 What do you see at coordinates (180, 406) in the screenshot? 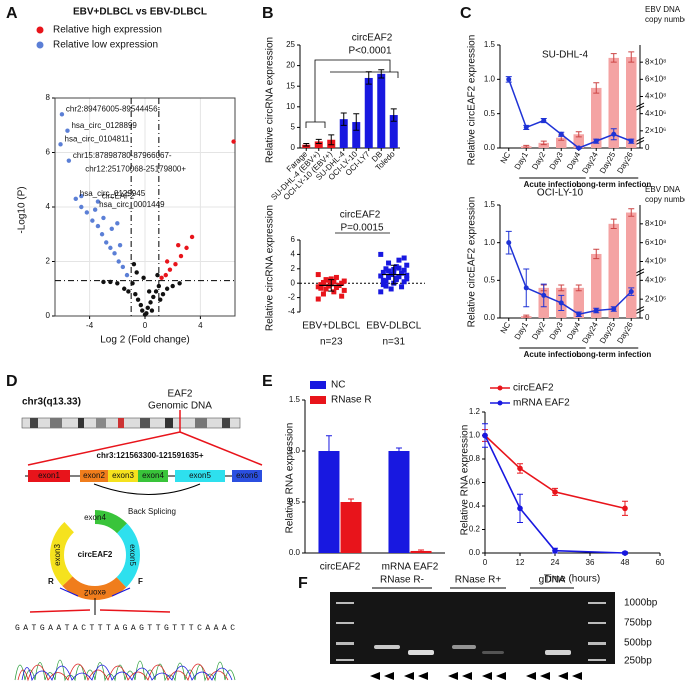
I see `gene-sub-label: Genomic DNA` at bounding box center [180, 406].